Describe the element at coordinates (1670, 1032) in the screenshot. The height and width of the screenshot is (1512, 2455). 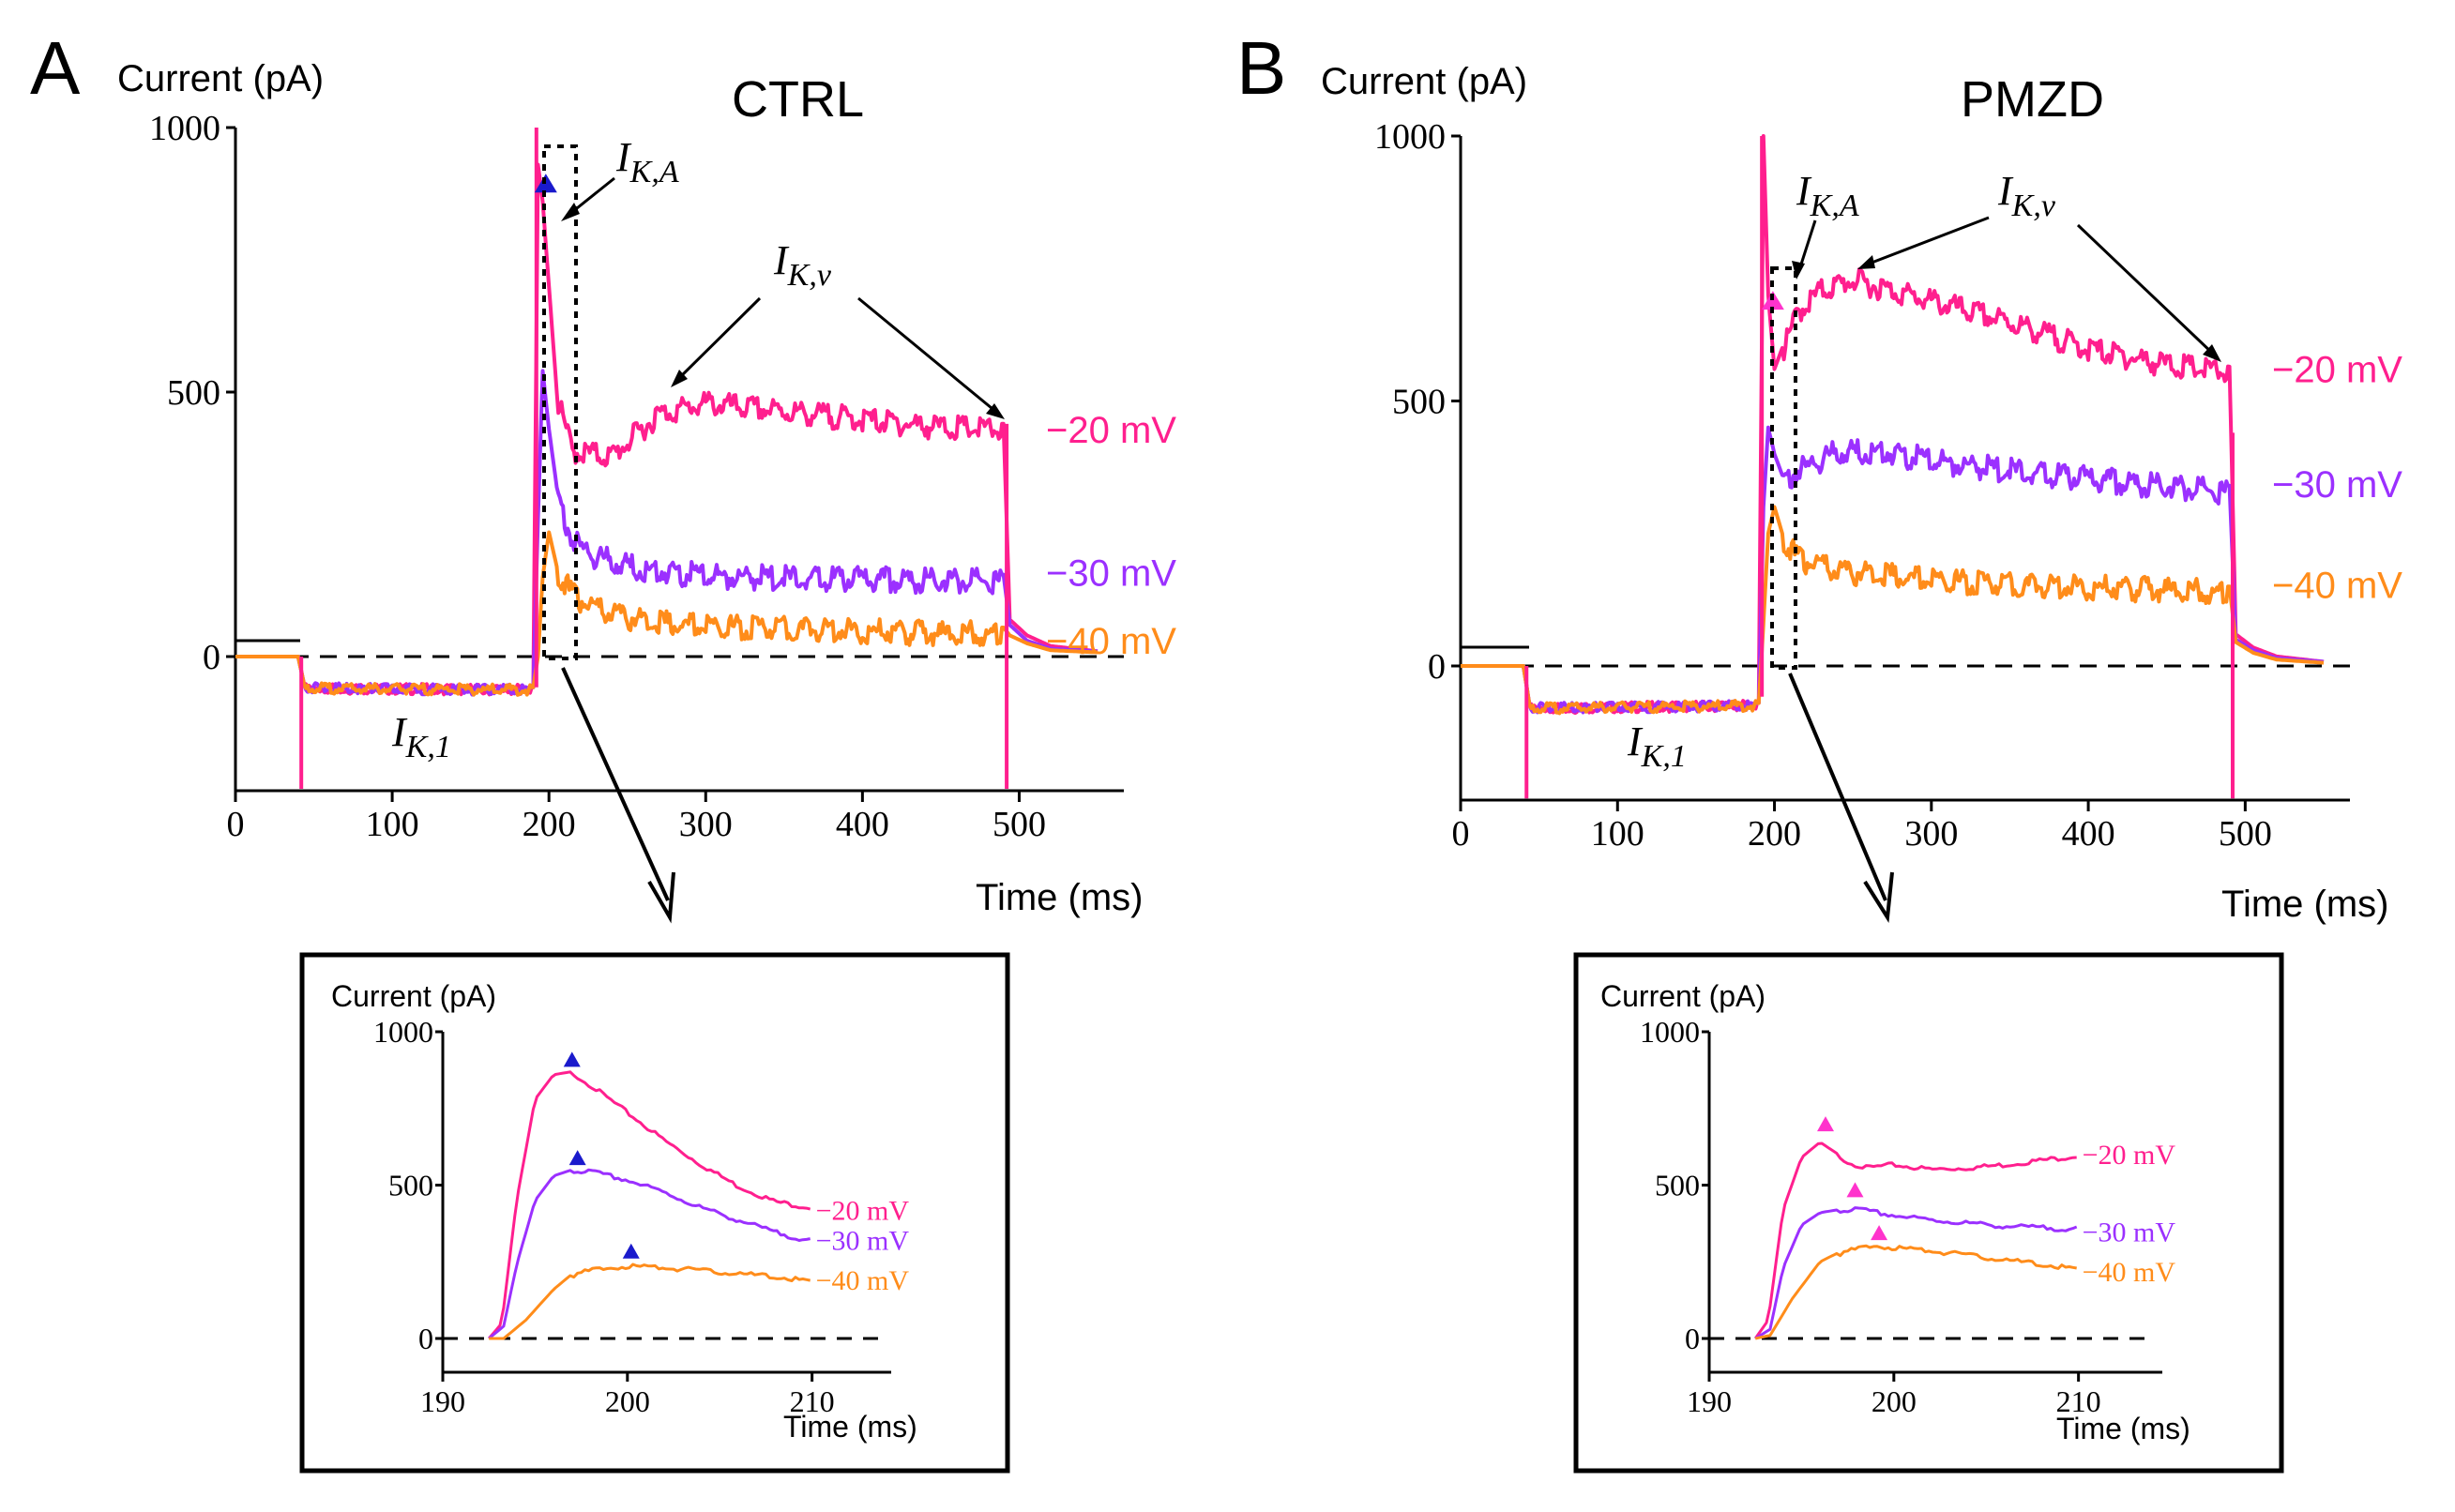
I see `panel-b-inset-ytick-label-1000: 1000` at that location.